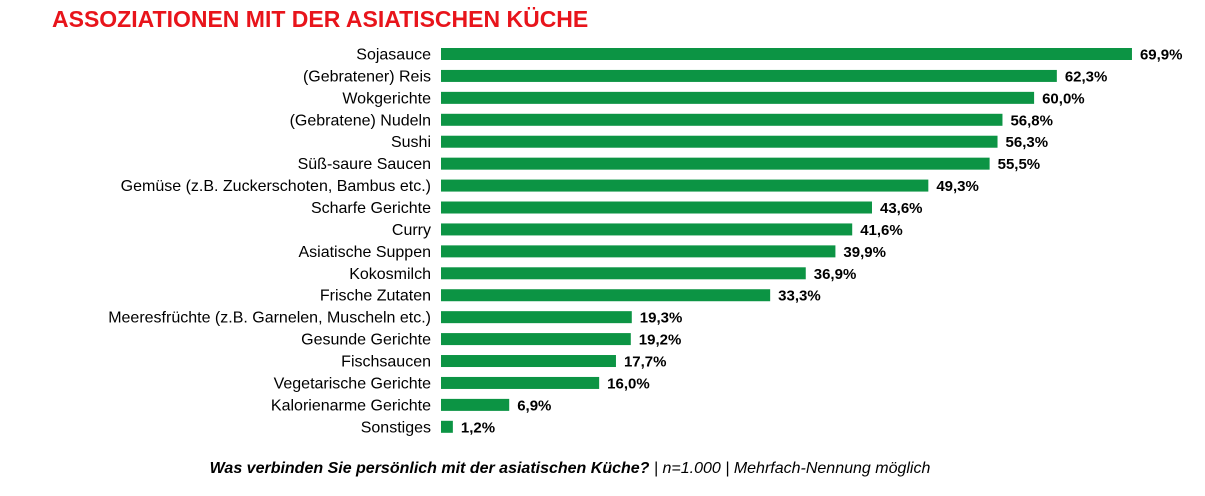 This screenshot has height=496, width=1205. Describe the element at coordinates (790, 468) in the screenshot. I see `footnote-details: | n=1.000 | Mehrfach-Nennung möglich` at that location.